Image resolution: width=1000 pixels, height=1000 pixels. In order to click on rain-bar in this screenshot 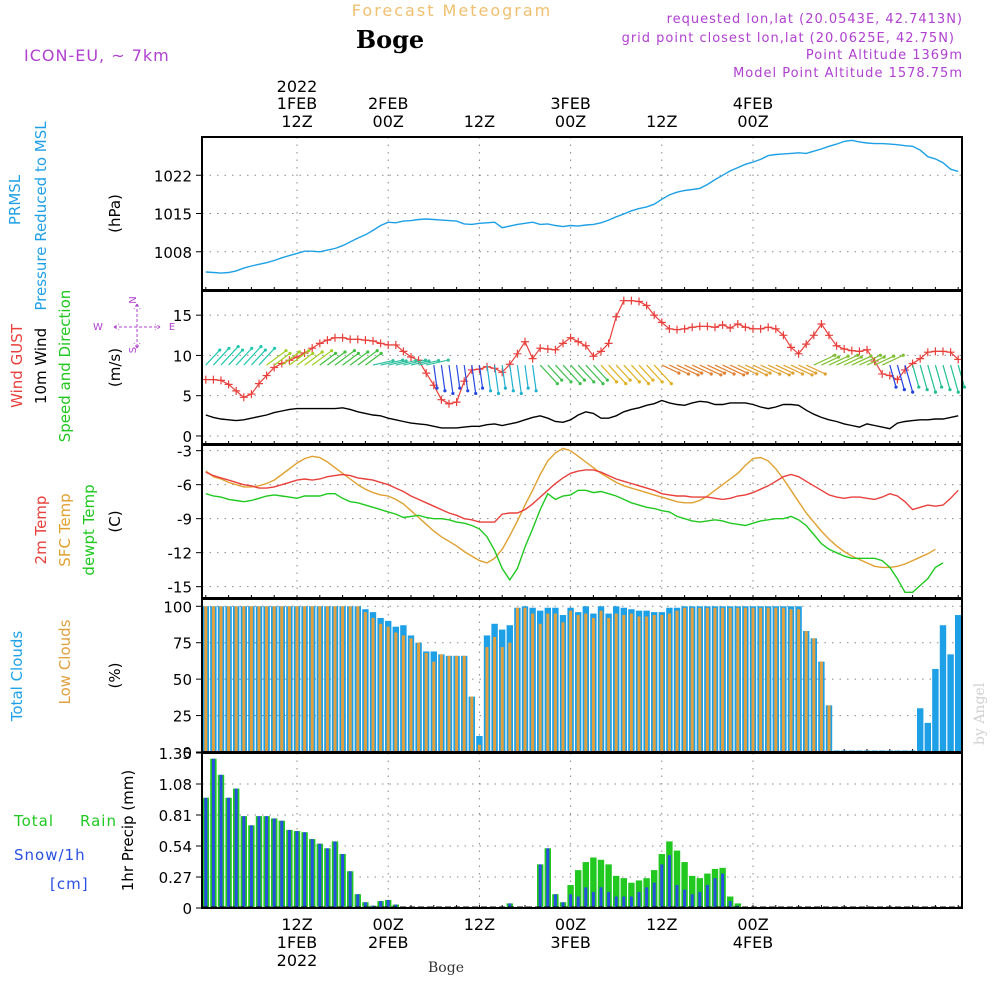, I will do `click(631, 895)`.